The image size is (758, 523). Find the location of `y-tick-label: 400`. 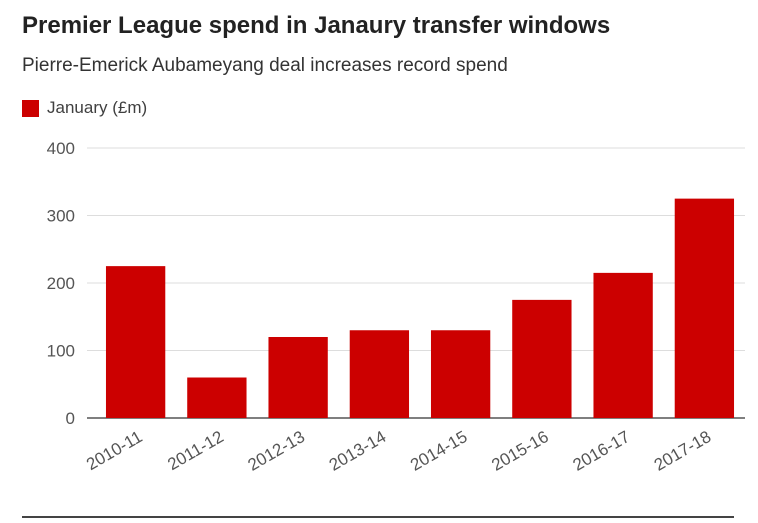

y-tick-label: 400 is located at coordinates (61, 148).